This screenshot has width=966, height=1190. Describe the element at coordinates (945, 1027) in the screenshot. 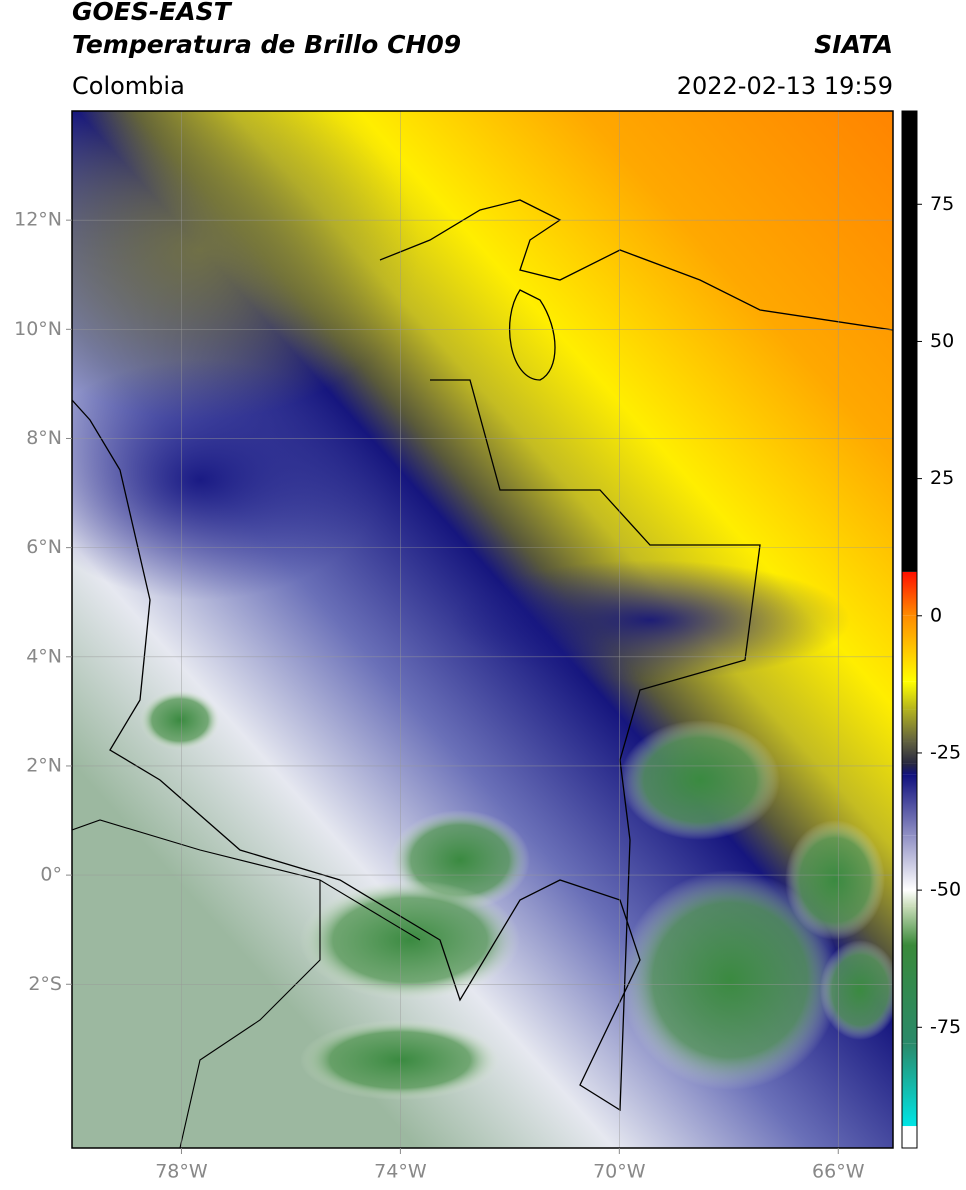

I see `colorbar-tick-label: -75` at that location.